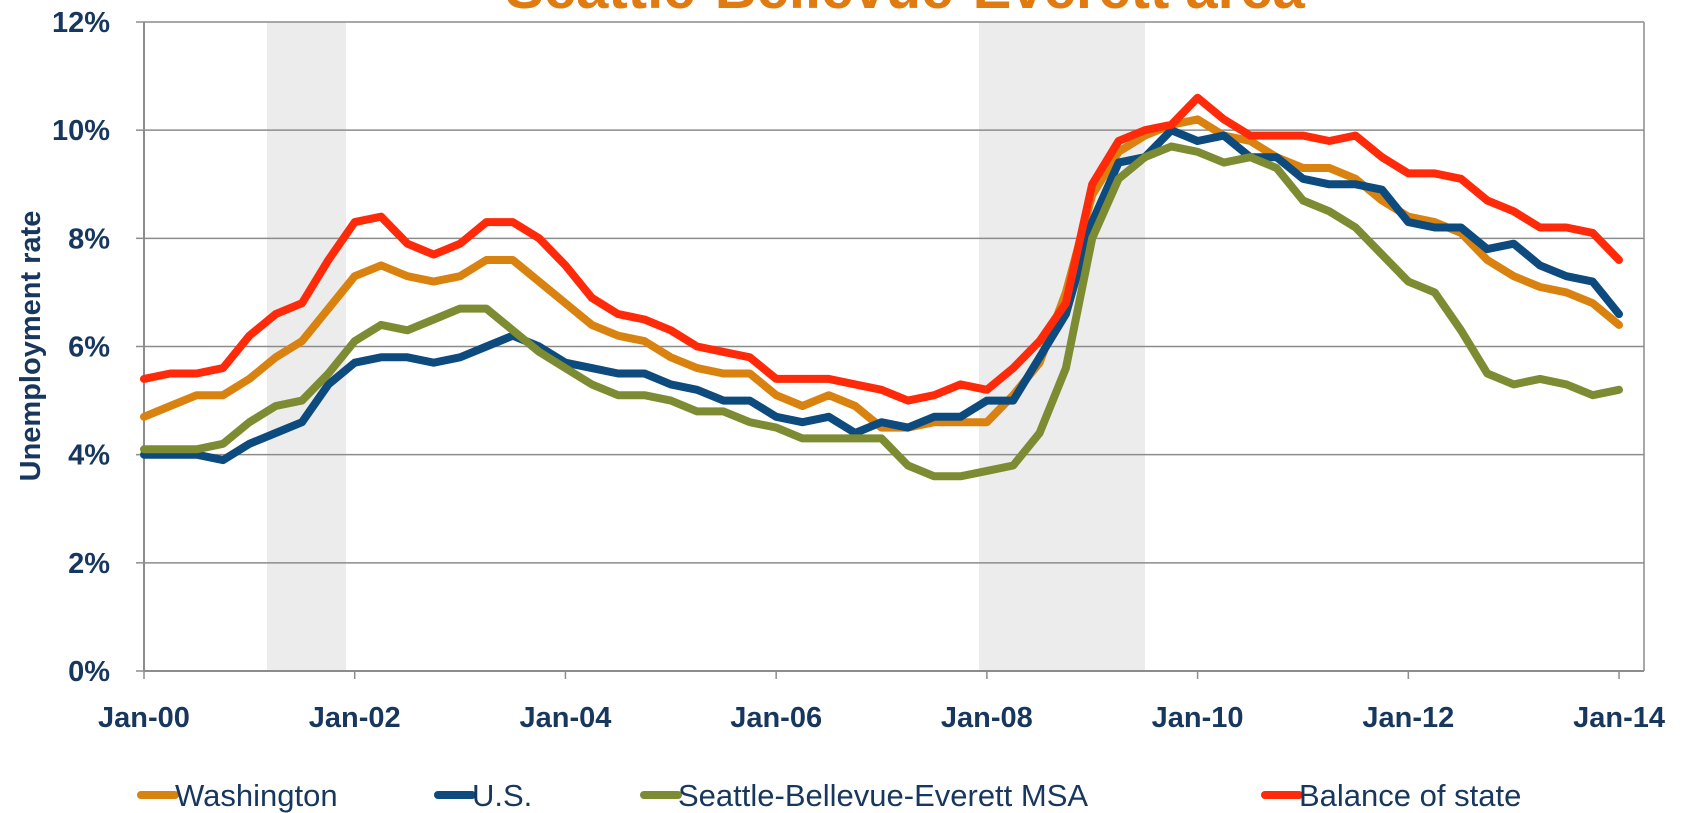  Describe the element at coordinates (1408, 718) in the screenshot. I see `x-tick-label: Jan-12` at that location.